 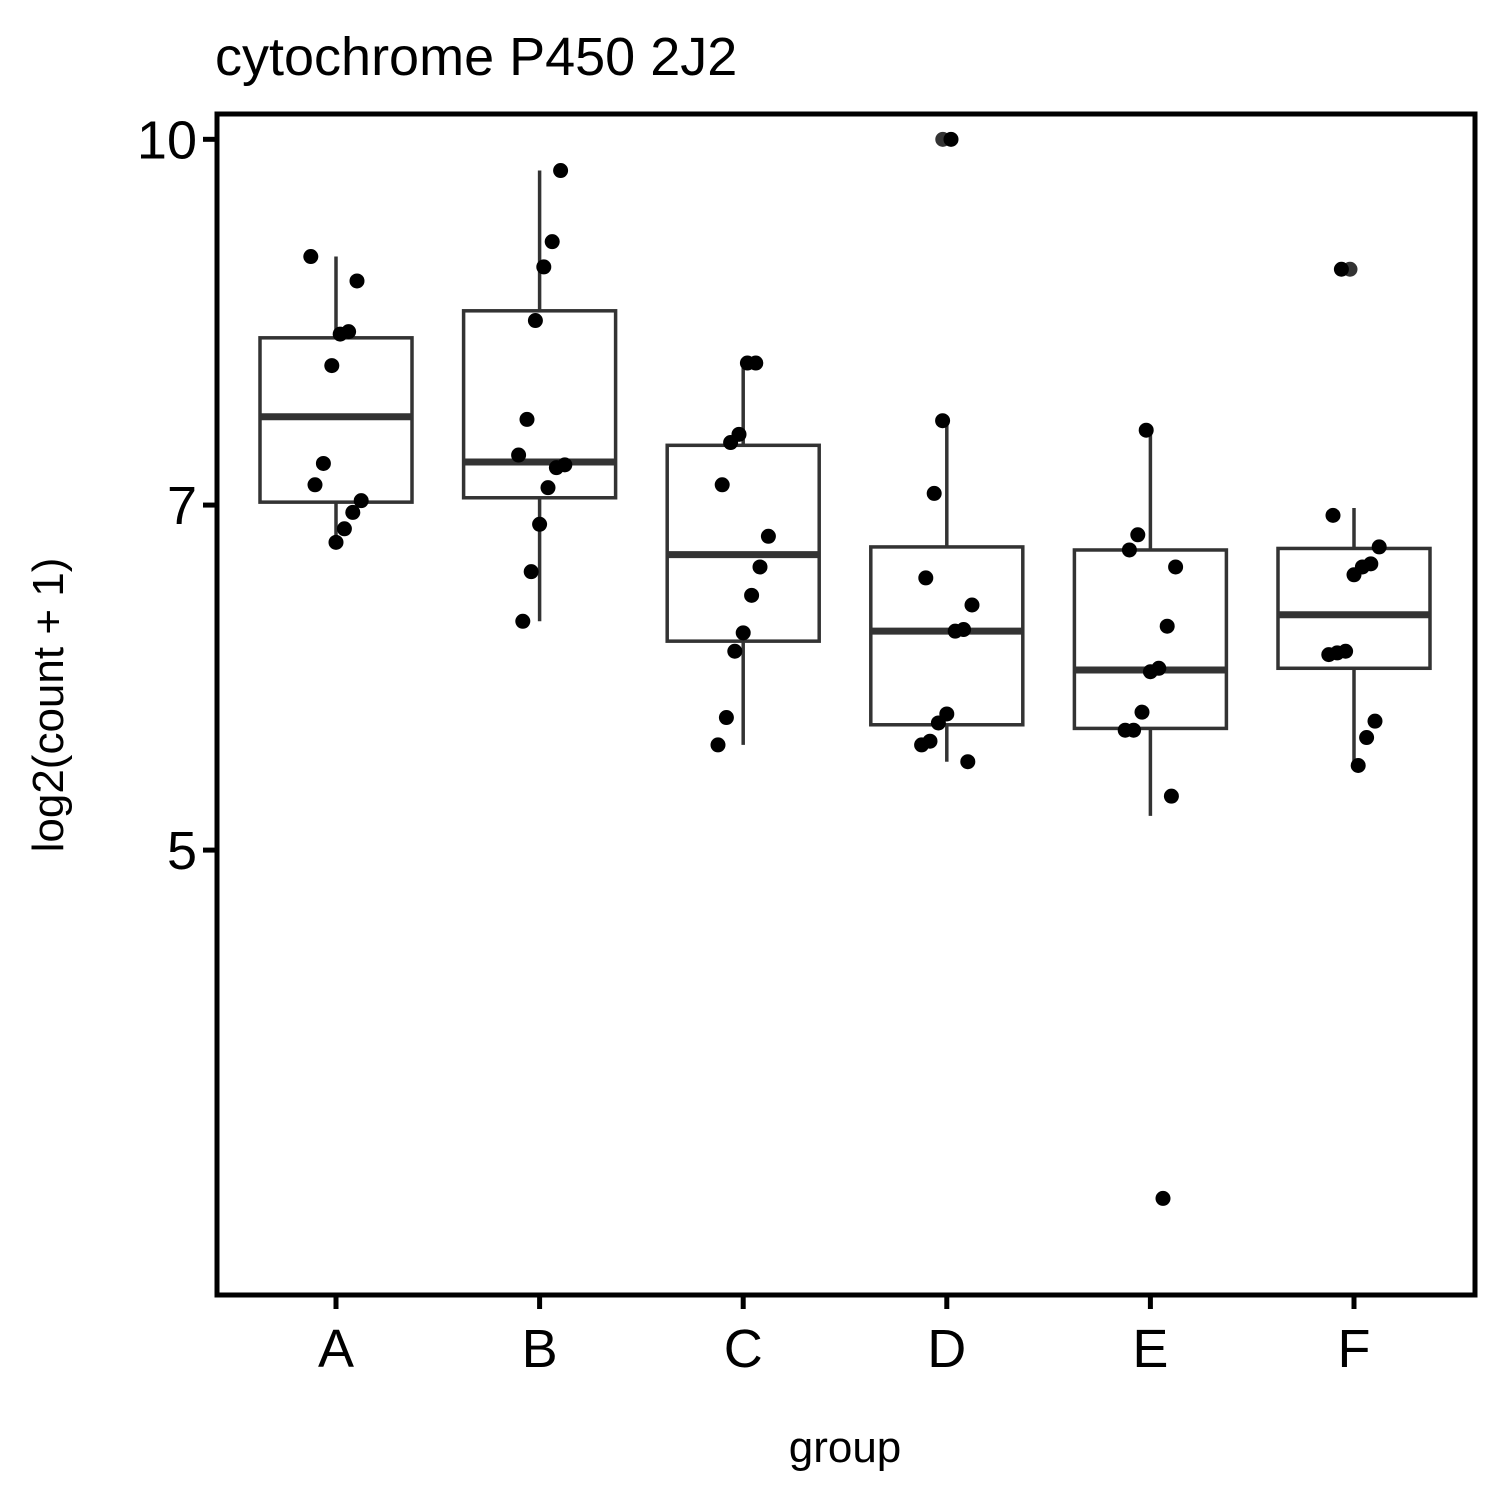 I want to click on box-body-b, so click(x=539, y=404).